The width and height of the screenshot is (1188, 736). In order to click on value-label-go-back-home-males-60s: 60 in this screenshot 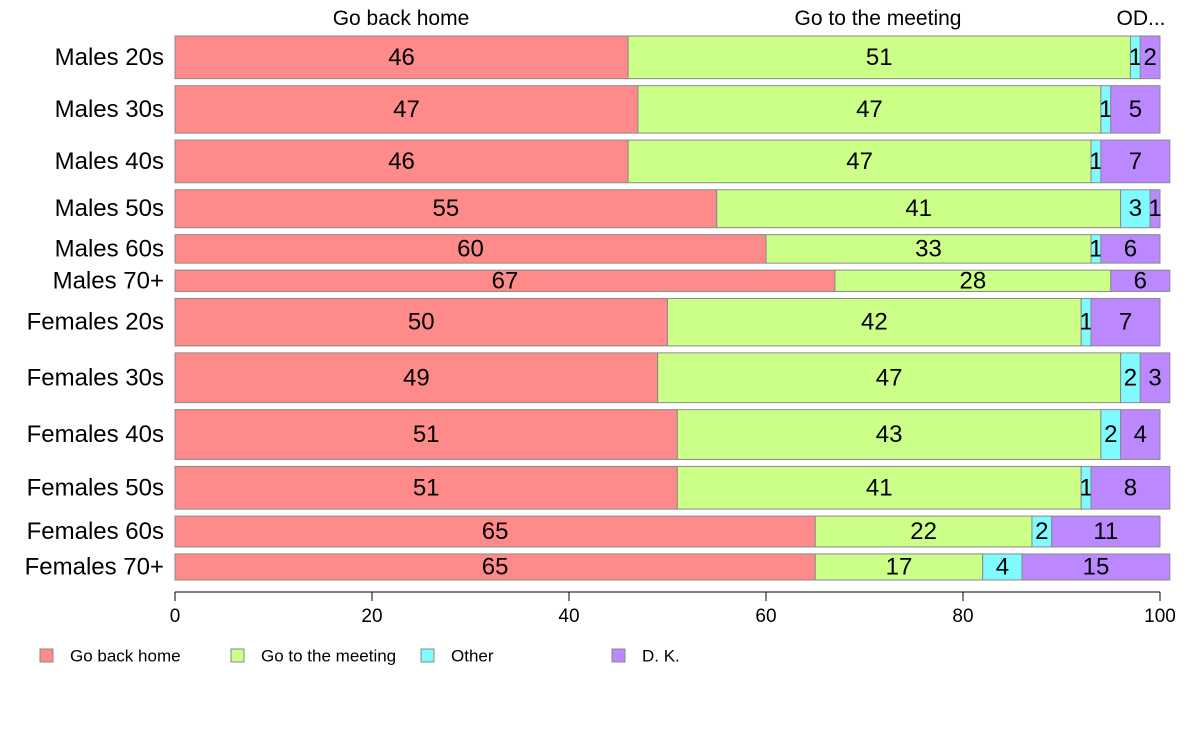, I will do `click(470, 248)`.